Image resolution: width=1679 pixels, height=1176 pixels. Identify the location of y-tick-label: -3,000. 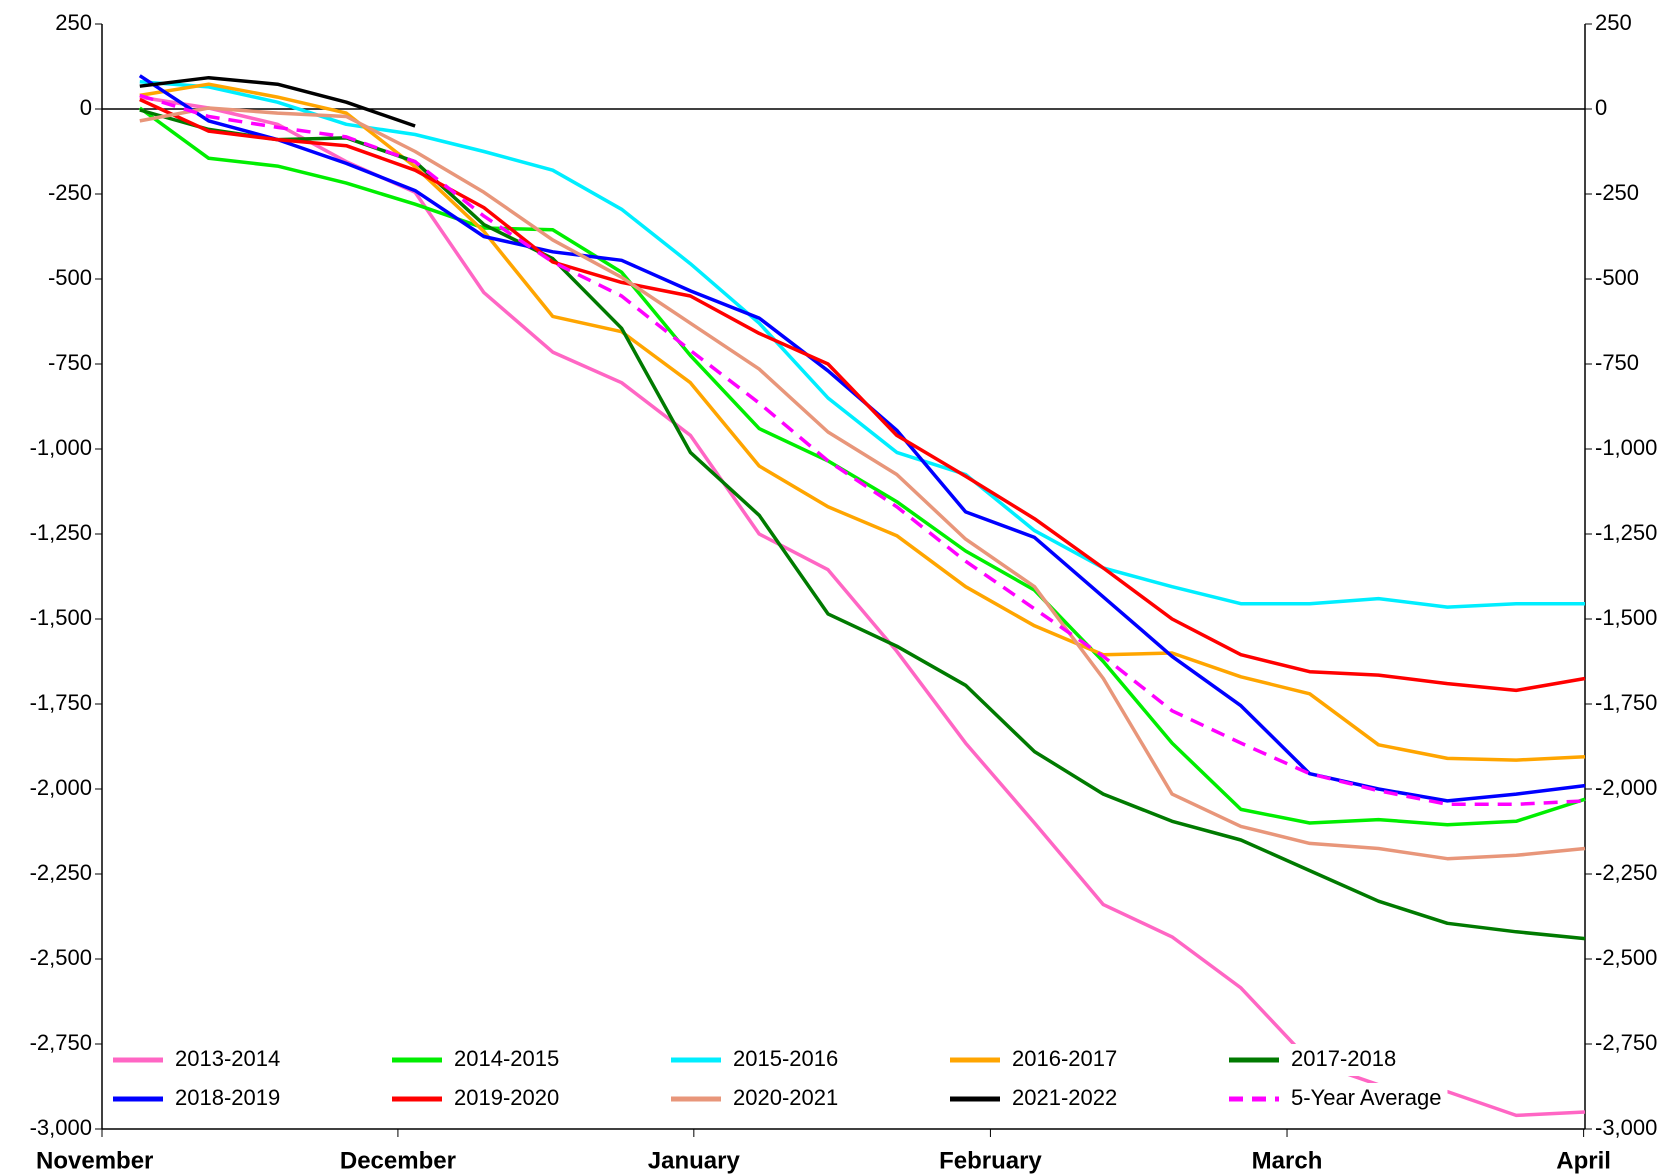
(61, 1127).